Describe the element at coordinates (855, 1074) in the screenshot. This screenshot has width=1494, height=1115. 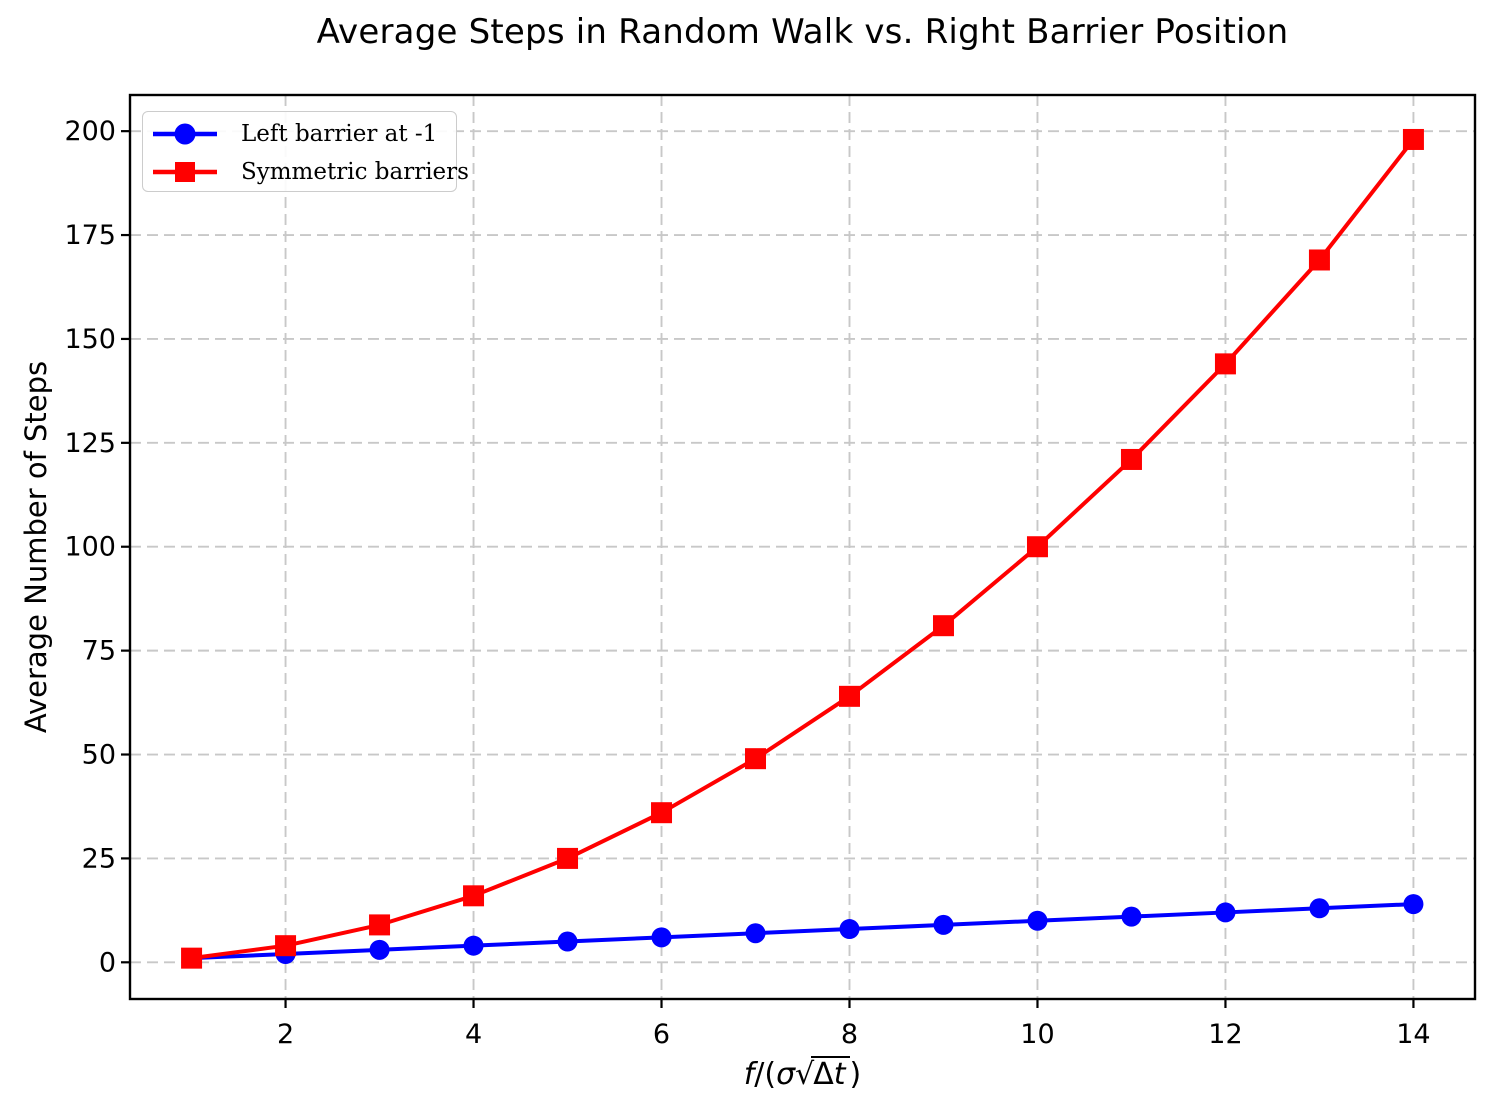
I see `x-axis-label-part: )` at that location.